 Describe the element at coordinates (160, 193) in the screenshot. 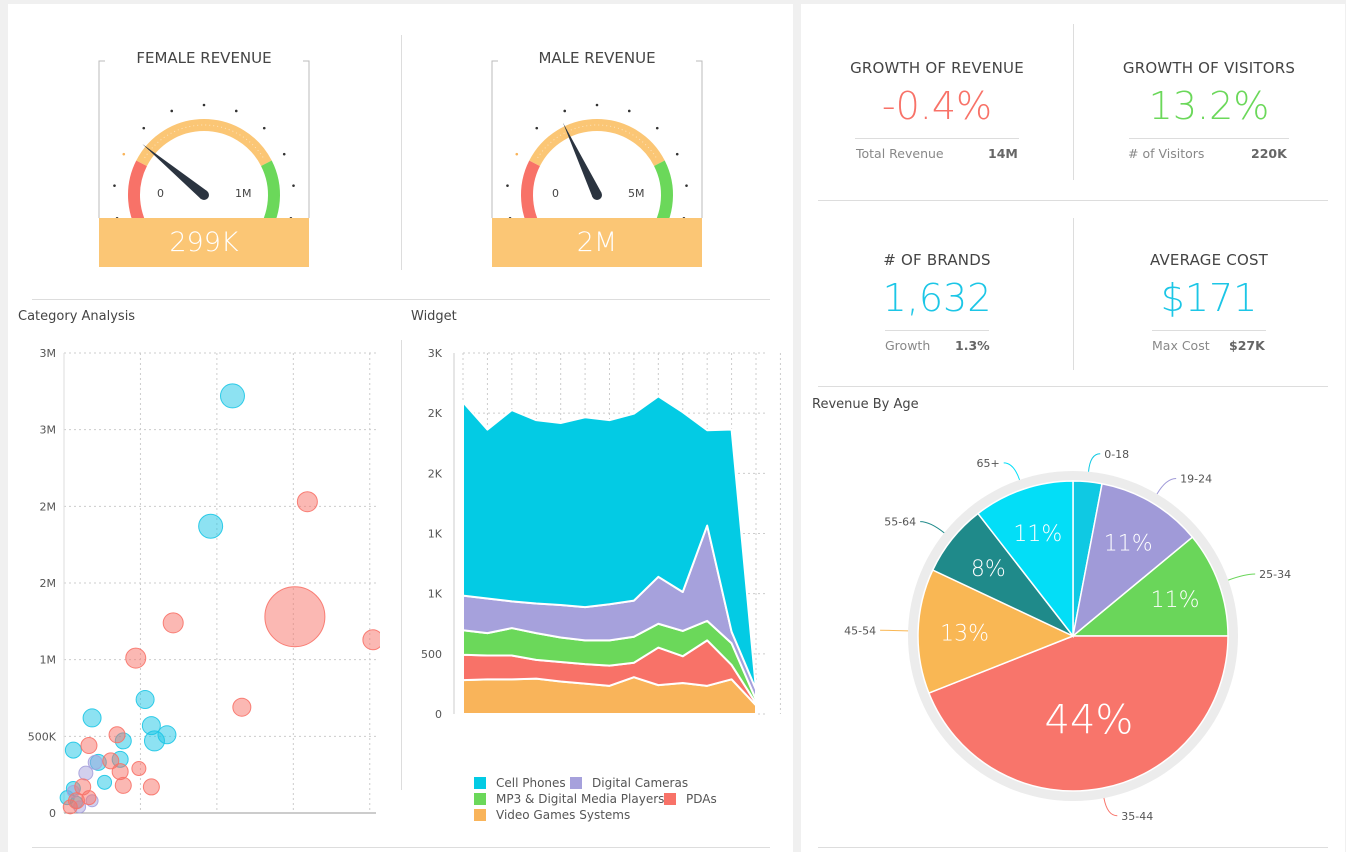

I see `gauge-female-min: 0` at that location.